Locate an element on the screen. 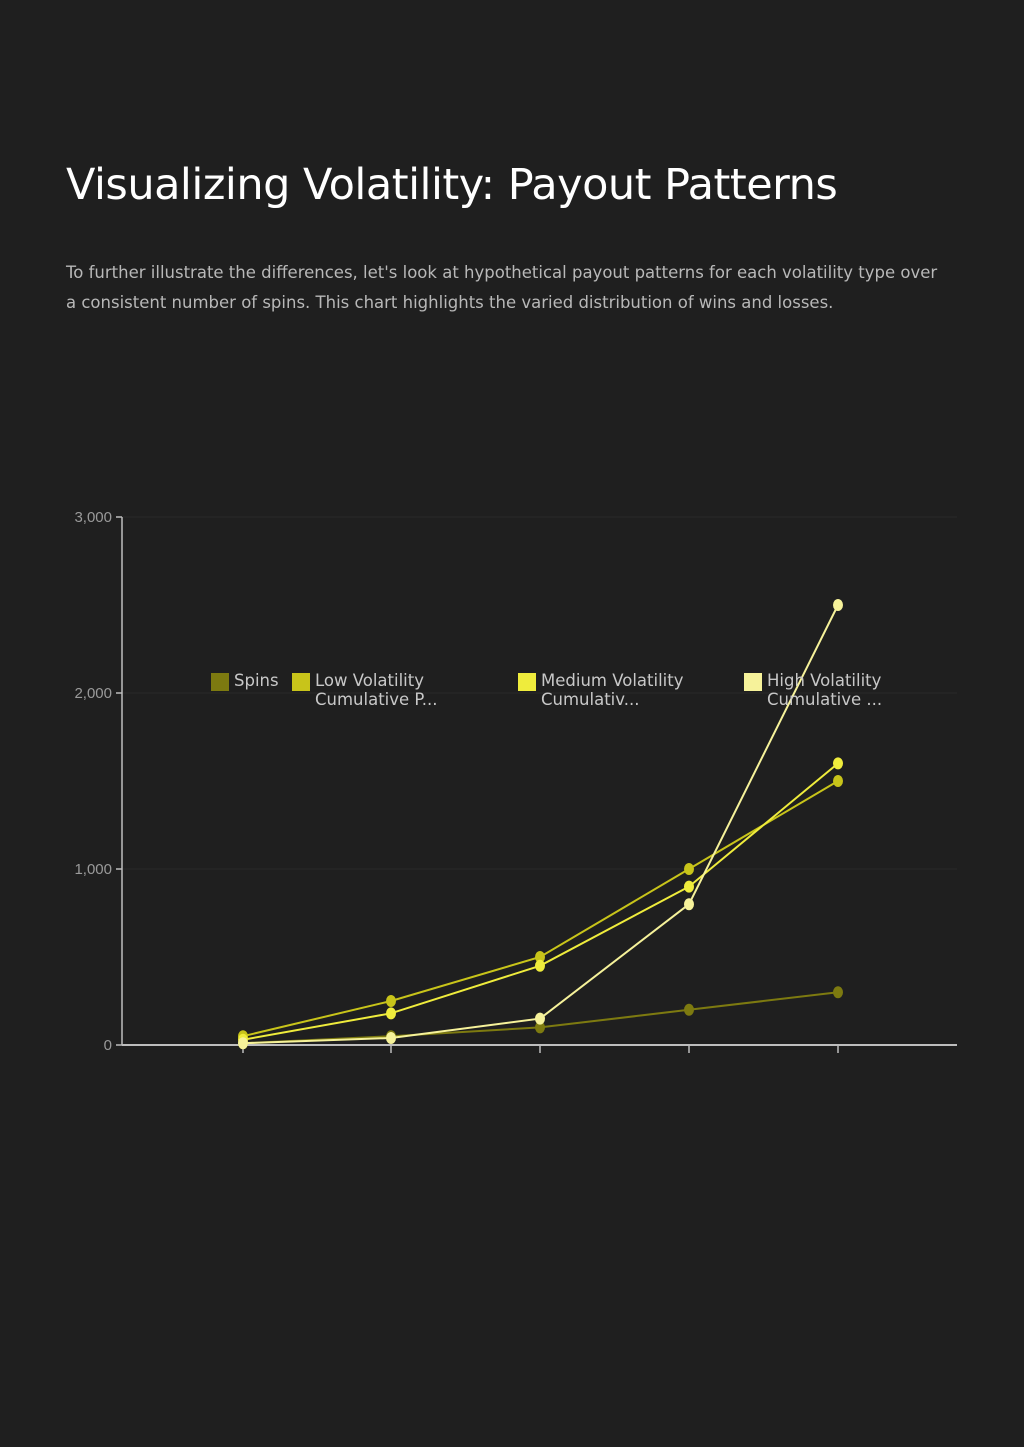 This screenshot has height=1447, width=1024. legend-item-0: Spins is located at coordinates (245, 681).